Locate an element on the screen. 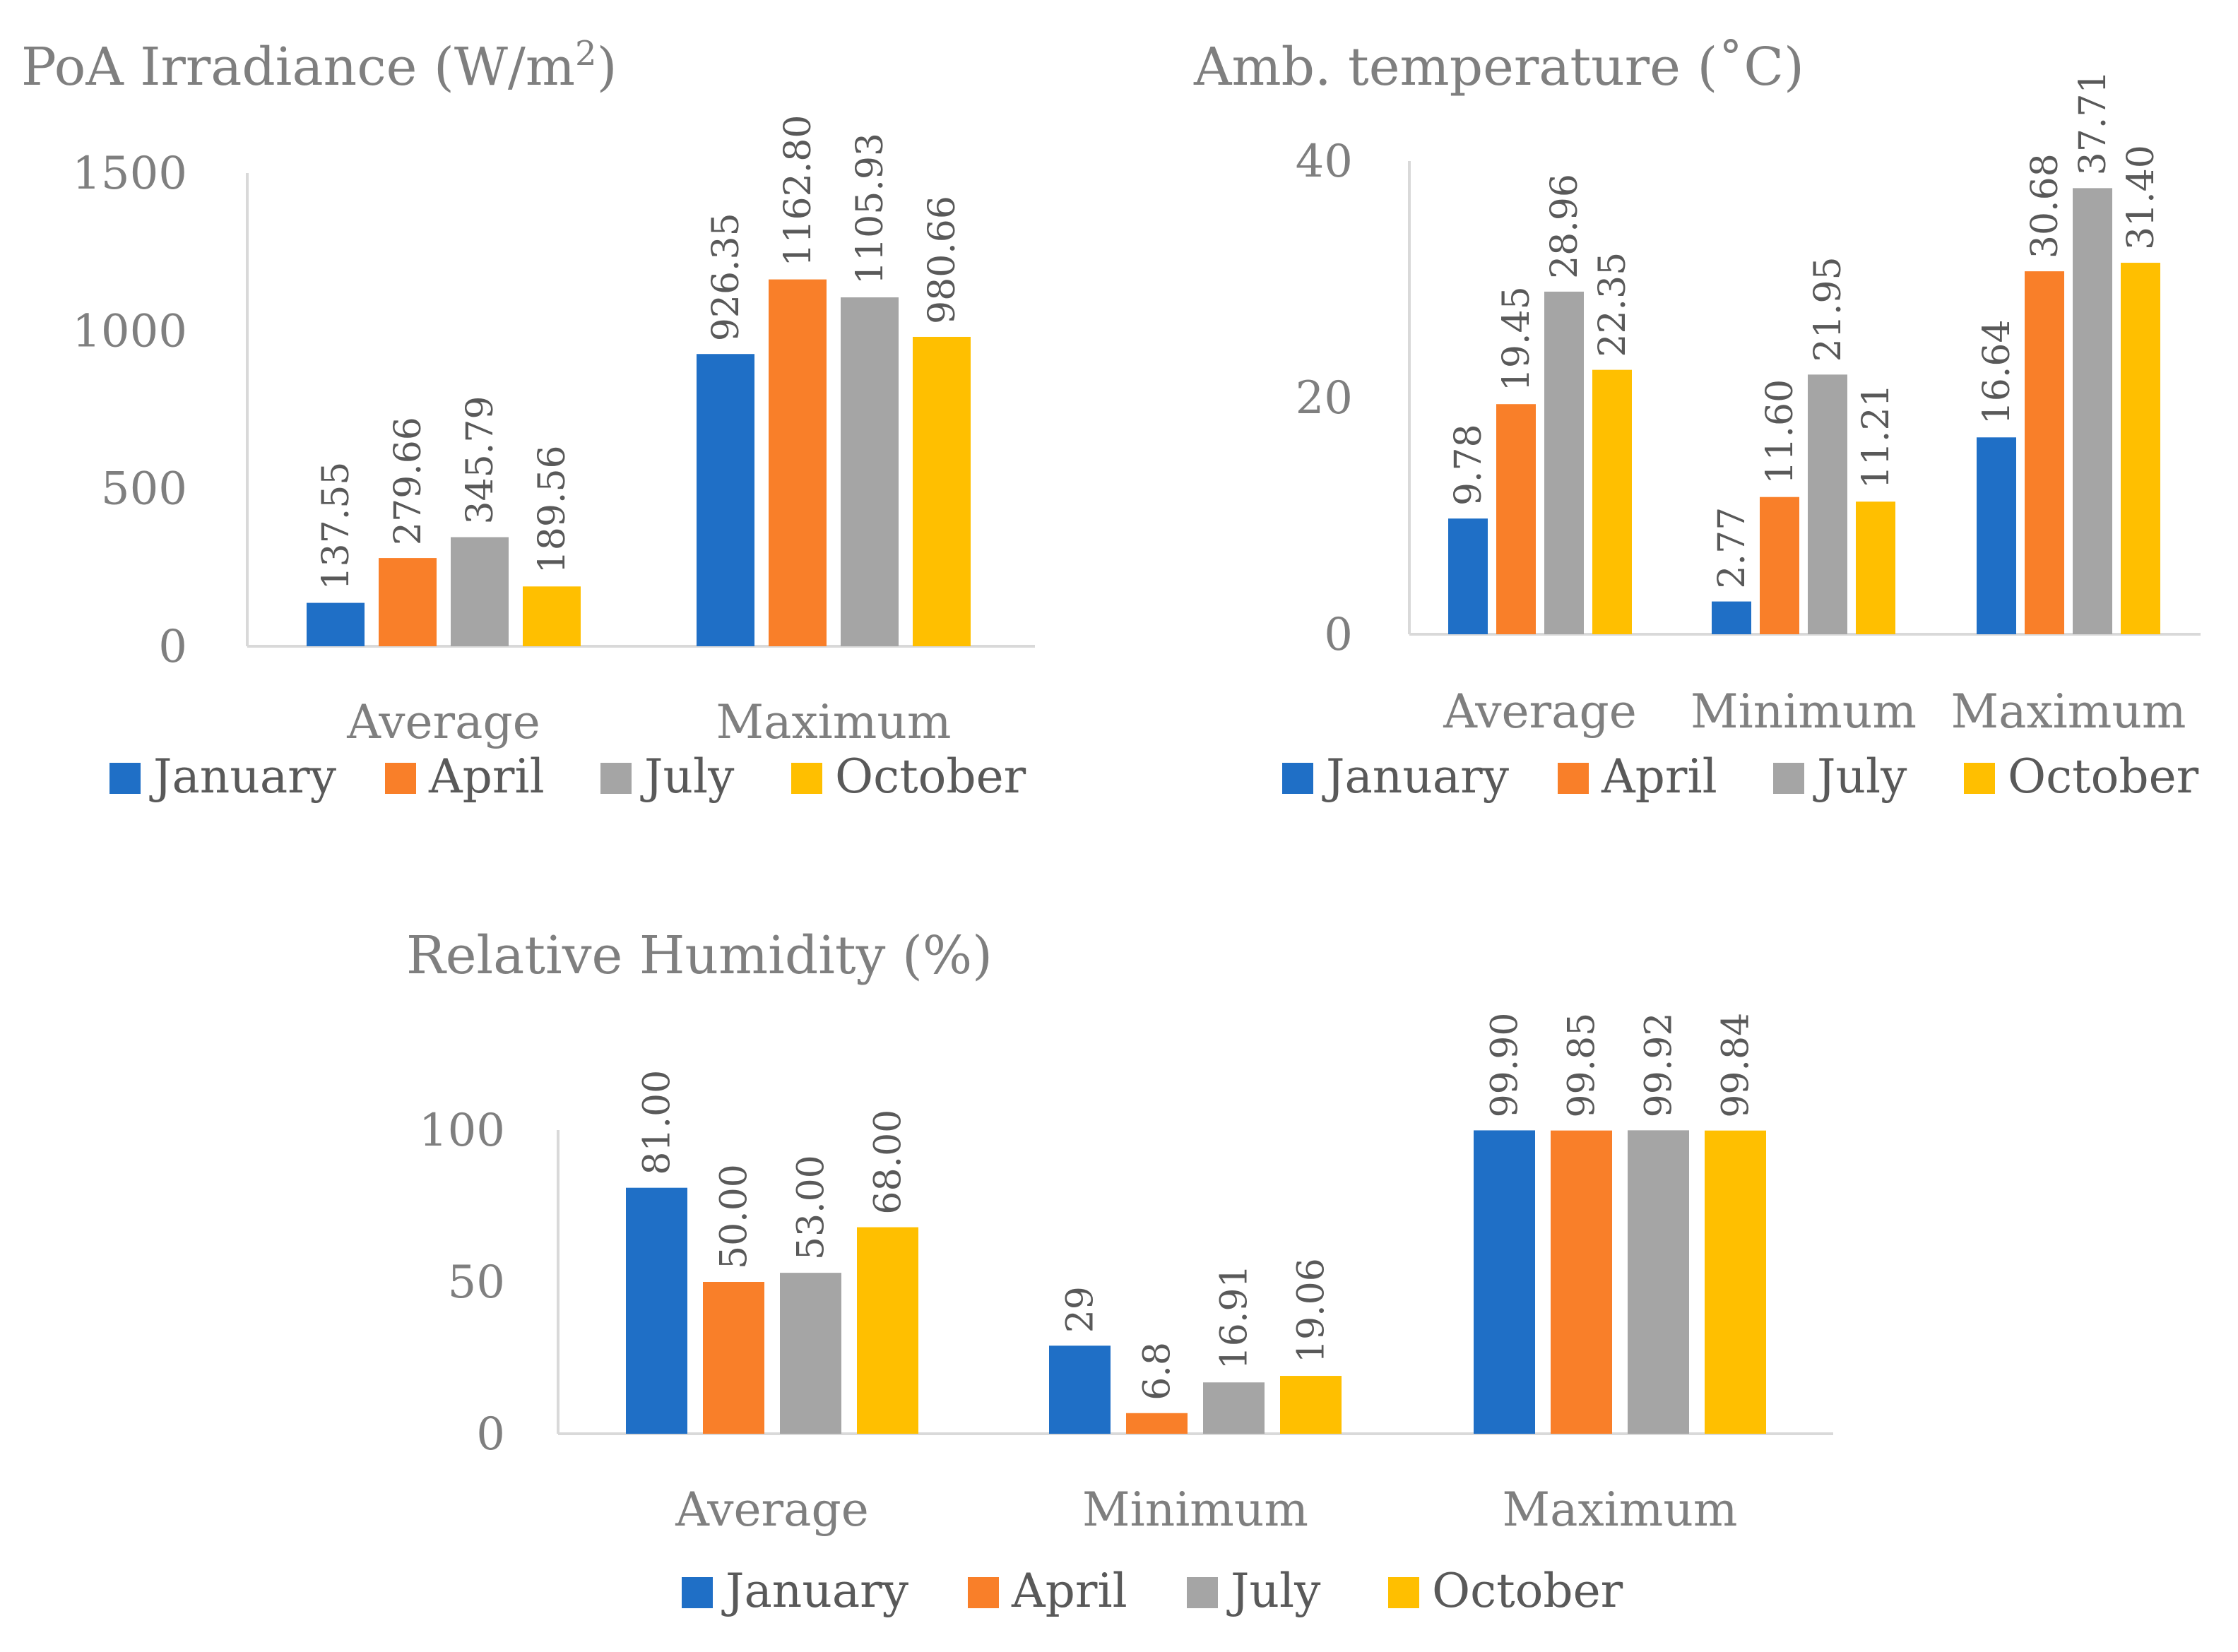  data-label: 29 is located at coordinates (1081, 1309).